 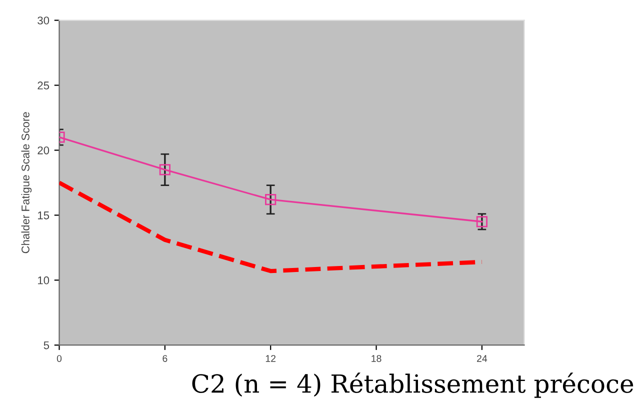 I want to click on x-tick-label: 0, so click(x=59, y=358).